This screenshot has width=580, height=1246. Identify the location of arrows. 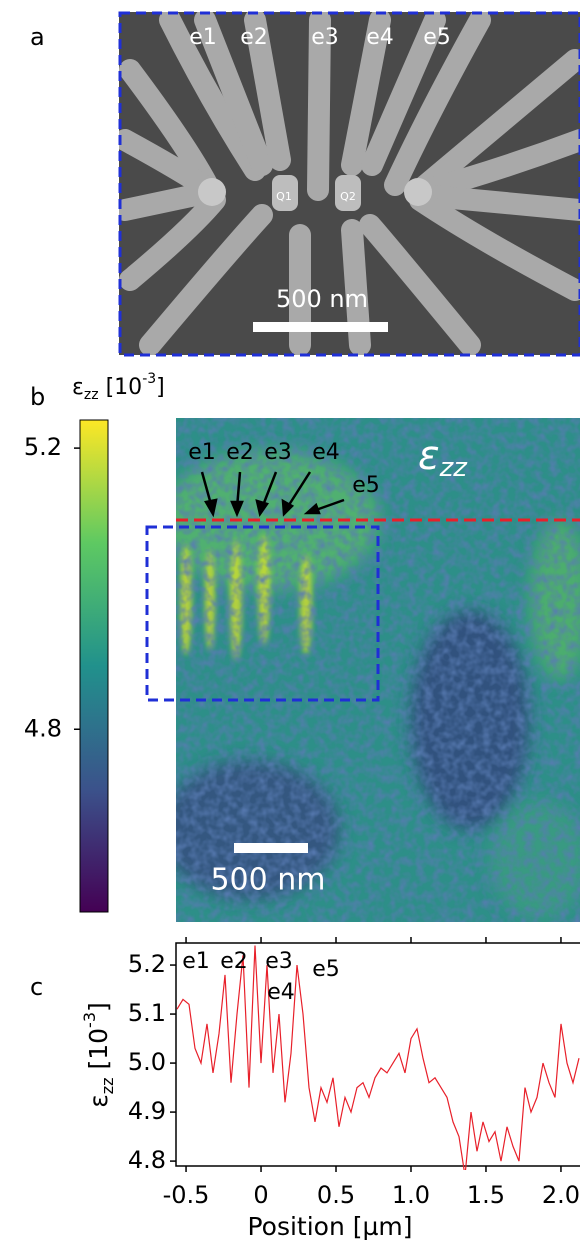
(272, 494).